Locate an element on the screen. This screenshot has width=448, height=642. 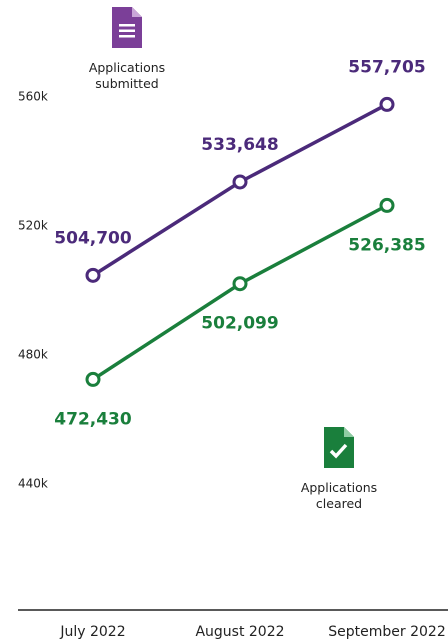
y-tick-label: 480k is located at coordinates (33, 355).